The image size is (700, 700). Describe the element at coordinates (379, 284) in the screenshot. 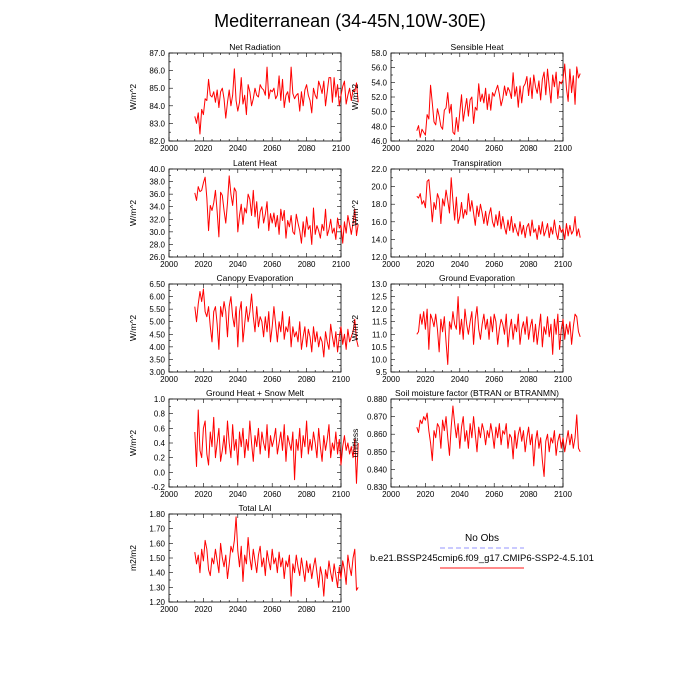

I see `y-tick-label: 13.0` at that location.